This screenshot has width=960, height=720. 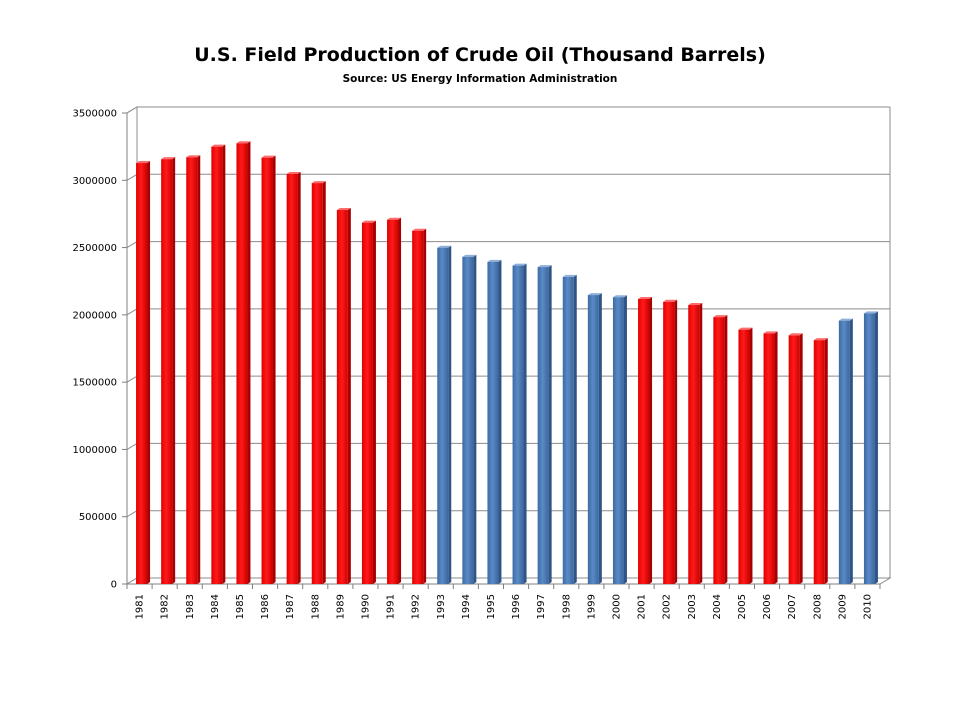 What do you see at coordinates (98, 517) in the screenshot?
I see `y-tick-label: 500000` at bounding box center [98, 517].